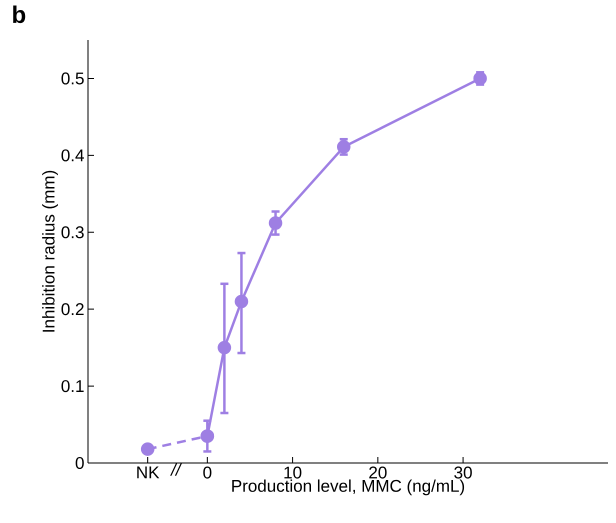  What do you see at coordinates (72, 155) in the screenshot?
I see `y-tick-label: 0.4` at bounding box center [72, 155].